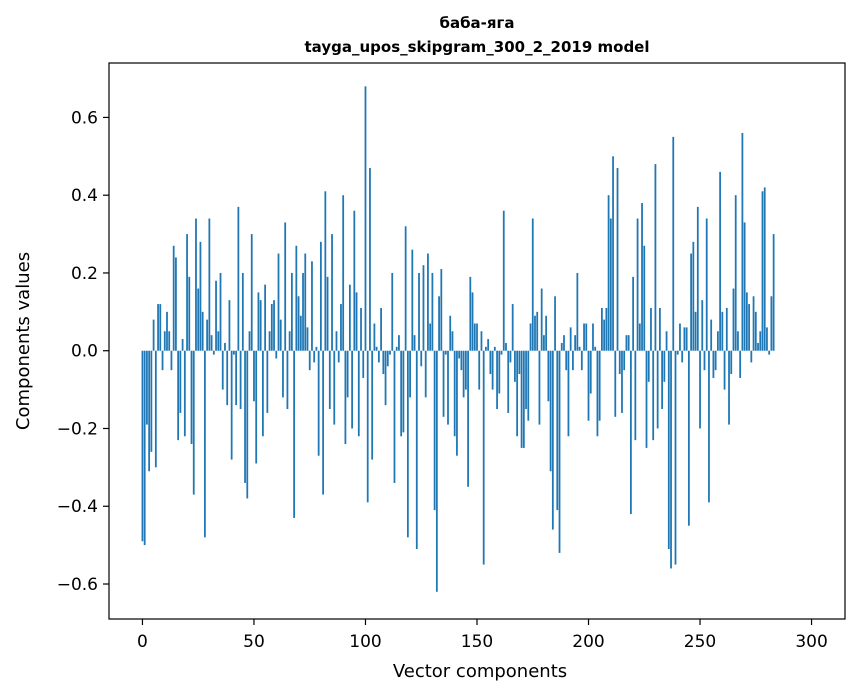 This screenshot has width=867, height=696. What do you see at coordinates (84, 274) in the screenshot?
I see `y-tick-label: 0.2` at bounding box center [84, 274].